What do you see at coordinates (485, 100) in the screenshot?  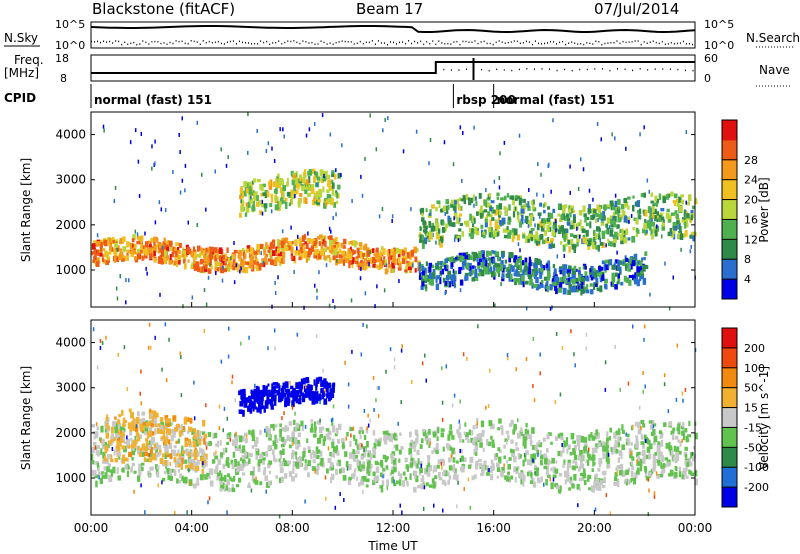 I see `cpid-segment-label: rbsp 200` at bounding box center [485, 100].